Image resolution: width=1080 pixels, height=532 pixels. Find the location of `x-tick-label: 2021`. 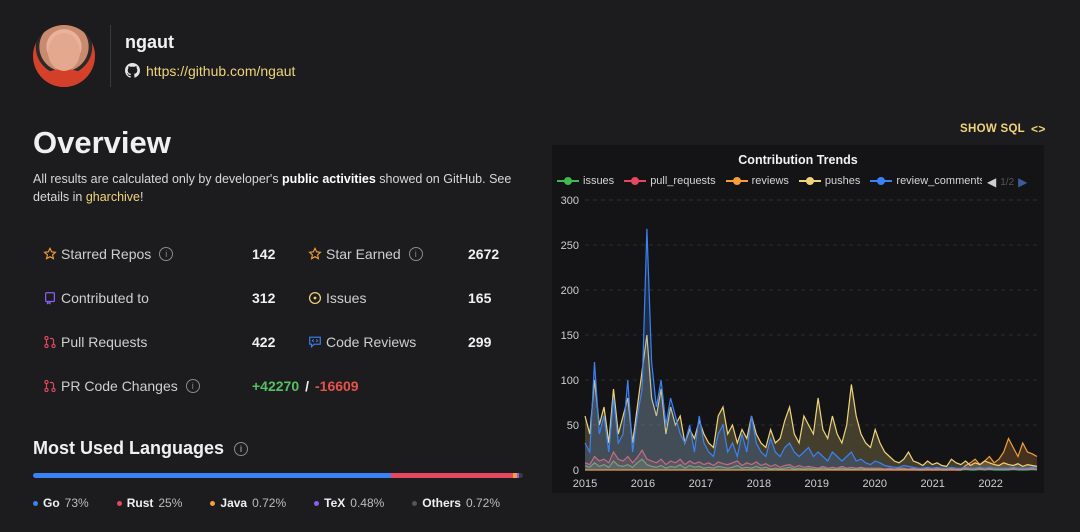

x-tick-label: 2021 is located at coordinates (932, 484).